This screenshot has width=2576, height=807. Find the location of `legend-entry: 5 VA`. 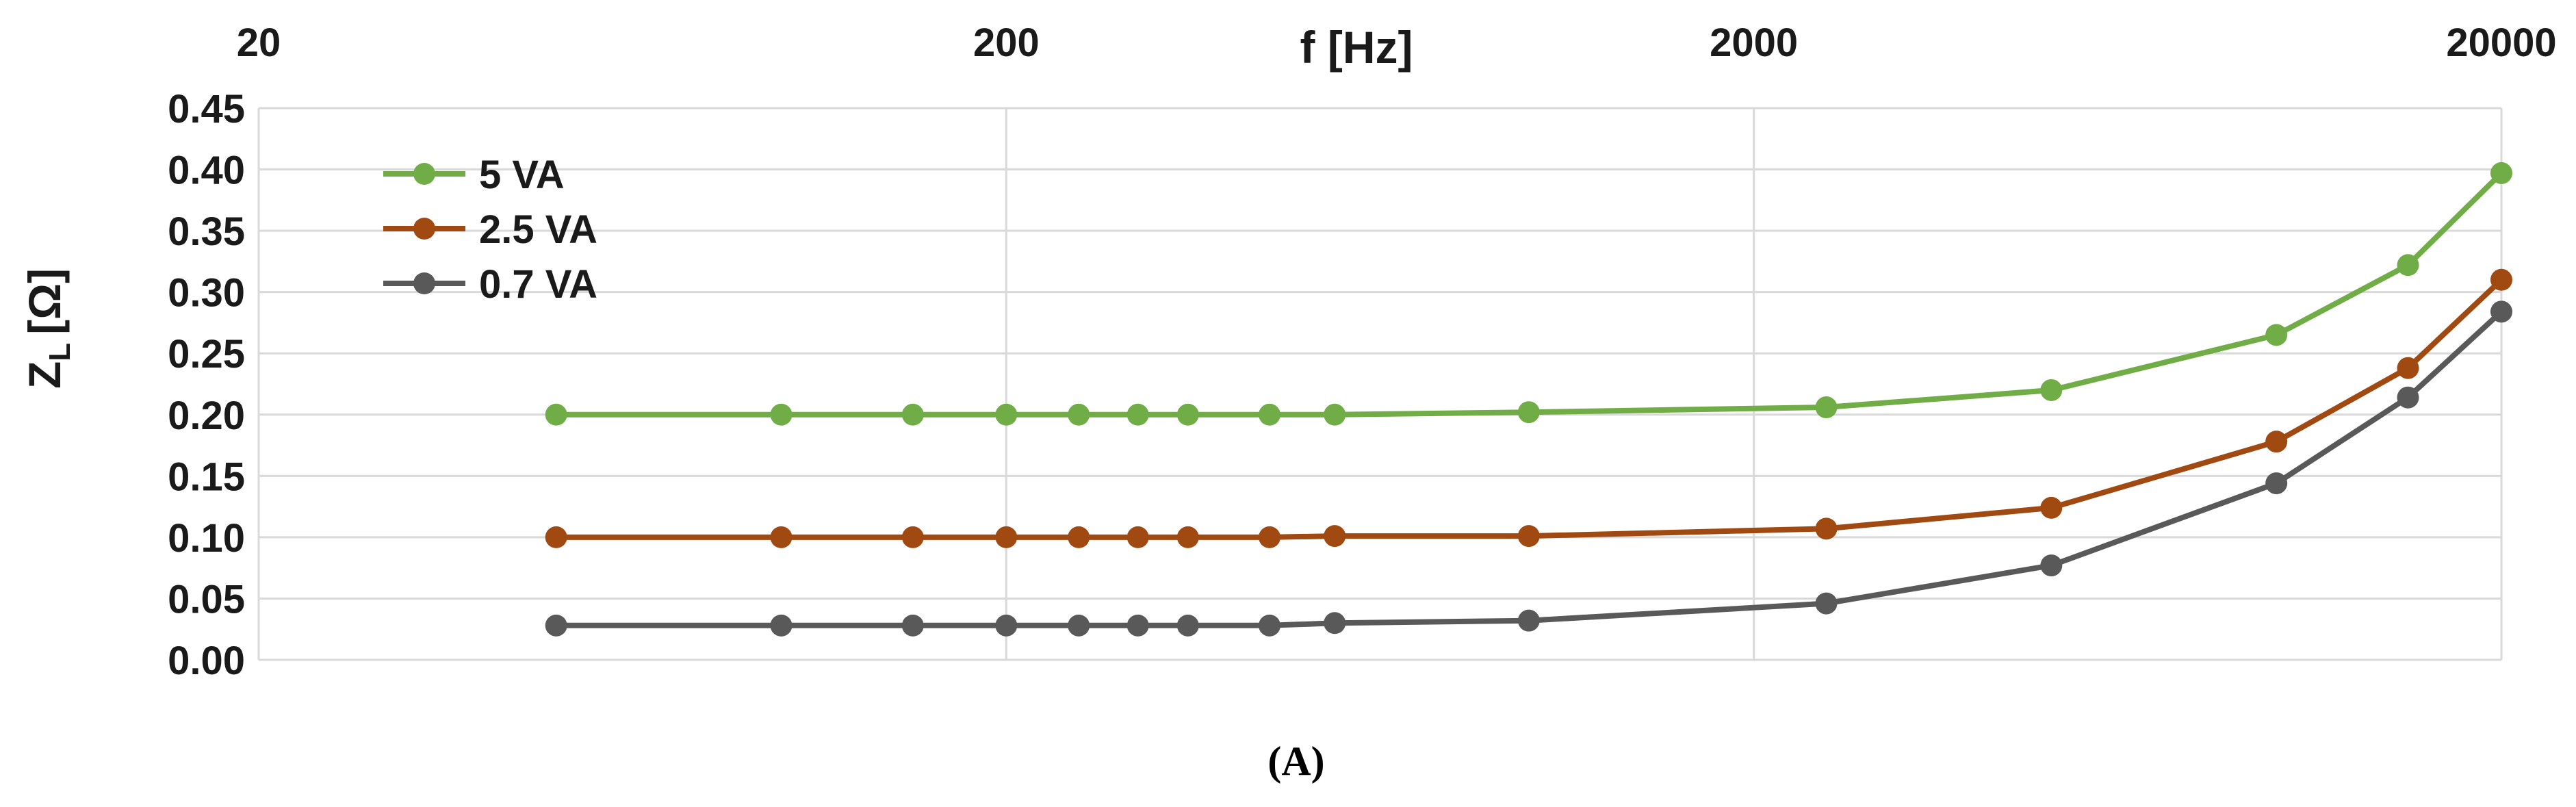

legend-entry: 5 VA is located at coordinates (474, 175).